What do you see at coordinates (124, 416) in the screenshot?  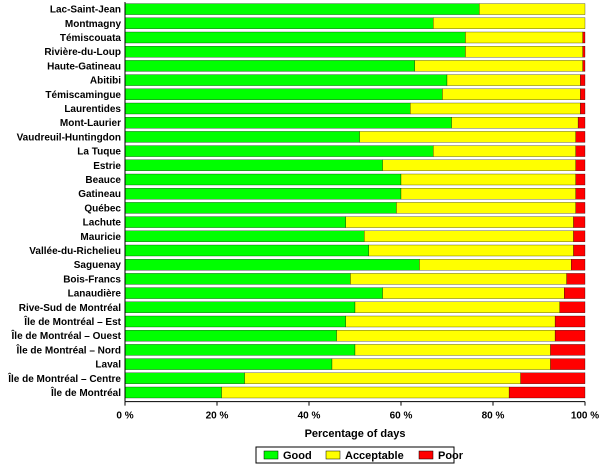 I see `x-tick-label: 0 %` at bounding box center [124, 416].